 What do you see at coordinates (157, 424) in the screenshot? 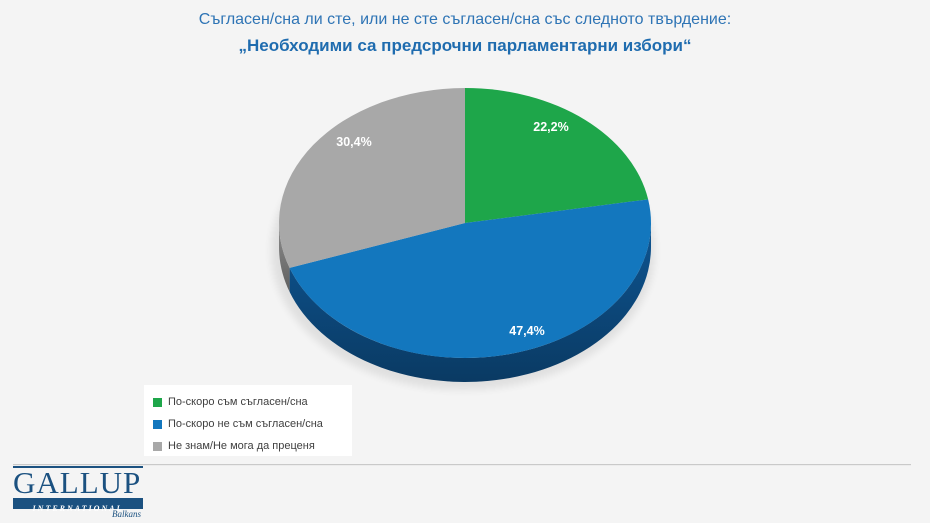
I see `legend-marker-disagree` at bounding box center [157, 424].